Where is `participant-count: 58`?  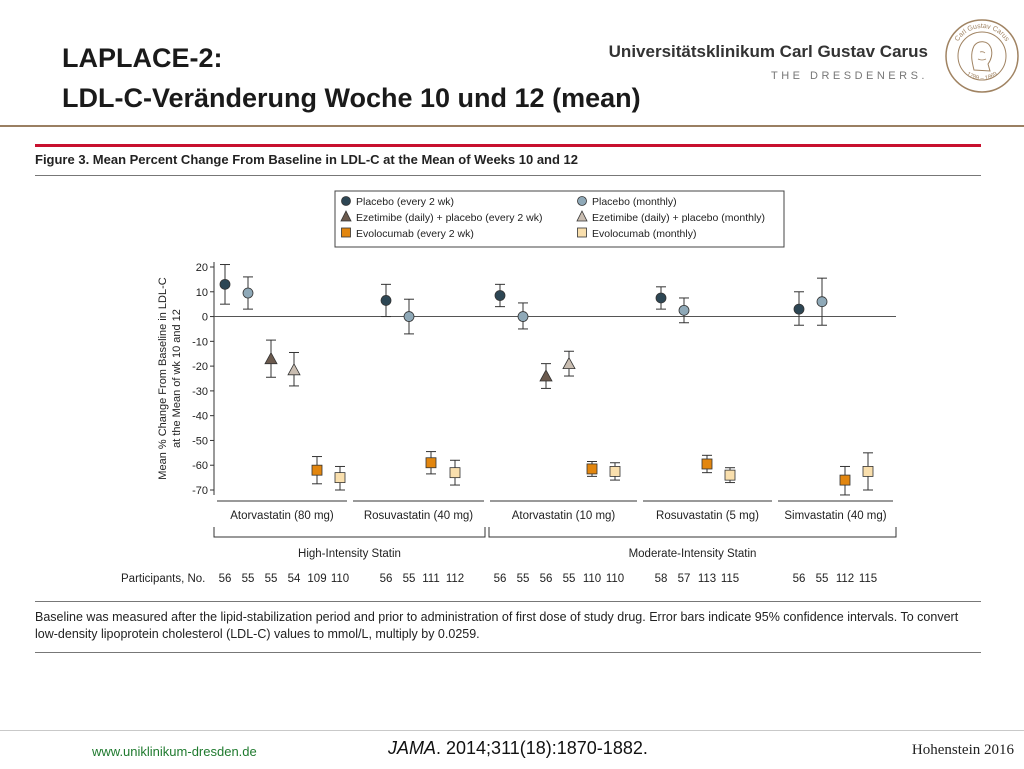
participant-count: 58 is located at coordinates (661, 579).